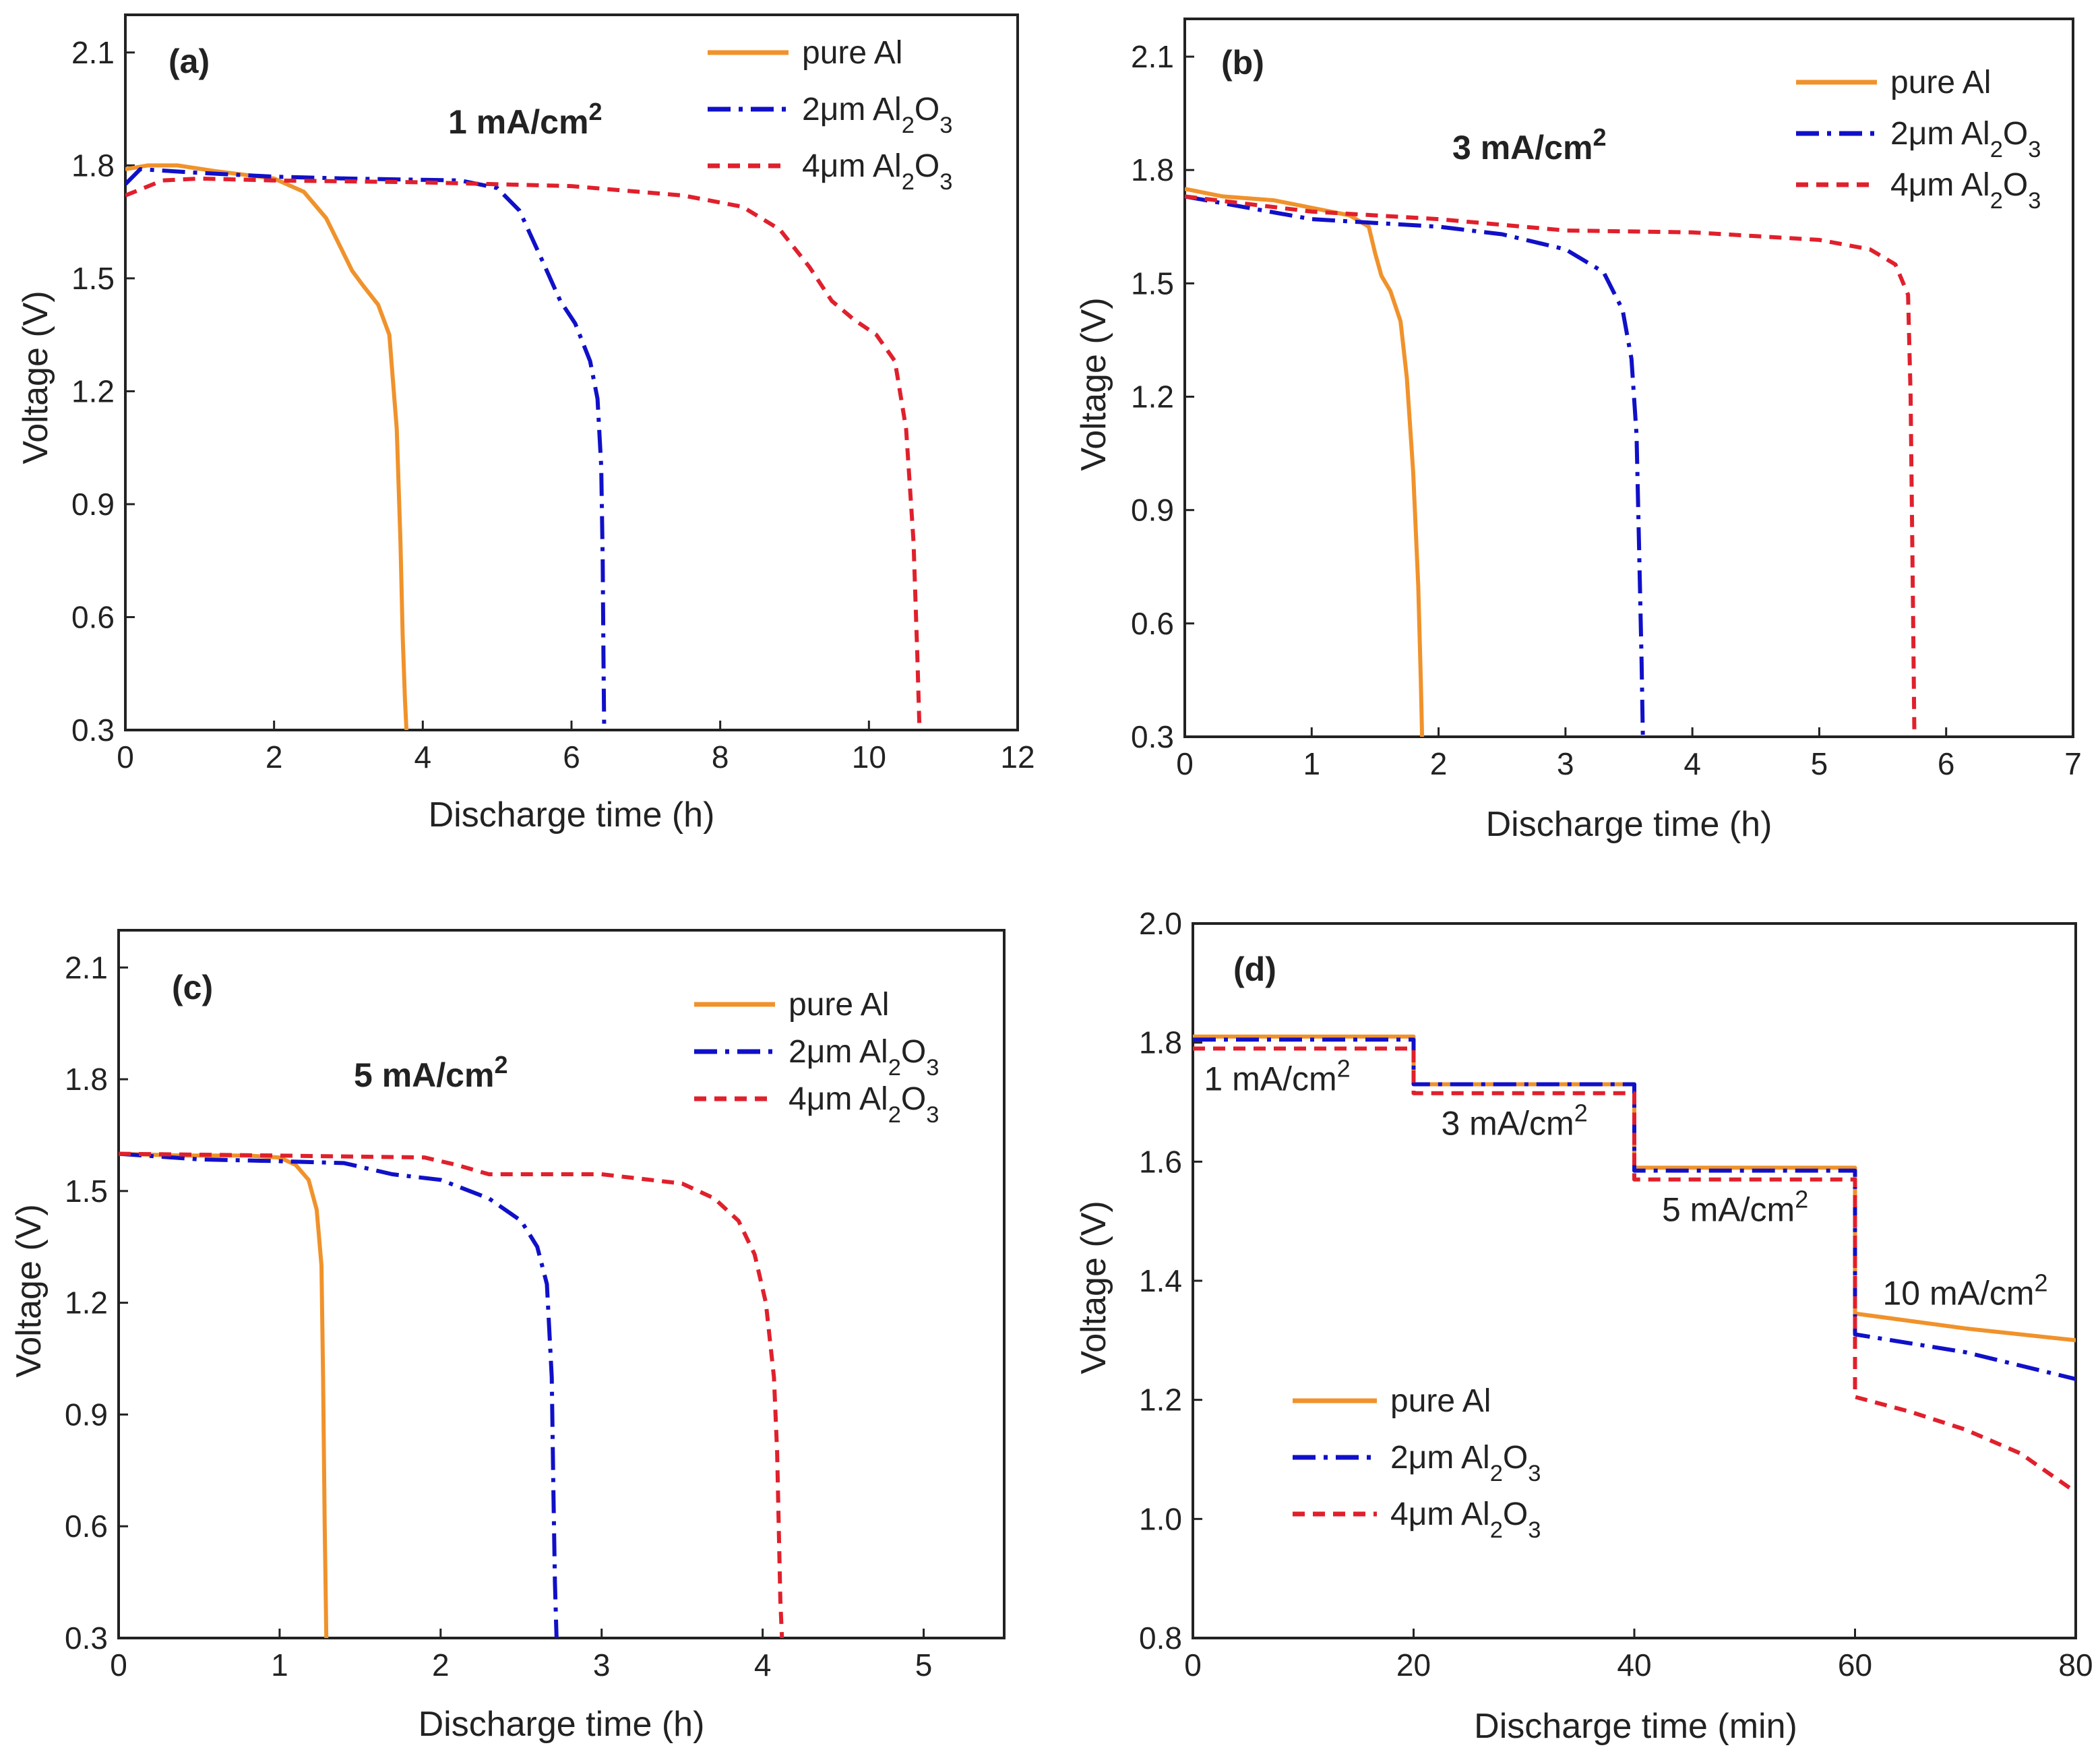 This screenshot has height=1756, width=2100. What do you see at coordinates (1242, 63) in the screenshot?
I see `panel-label: (b)` at bounding box center [1242, 63].